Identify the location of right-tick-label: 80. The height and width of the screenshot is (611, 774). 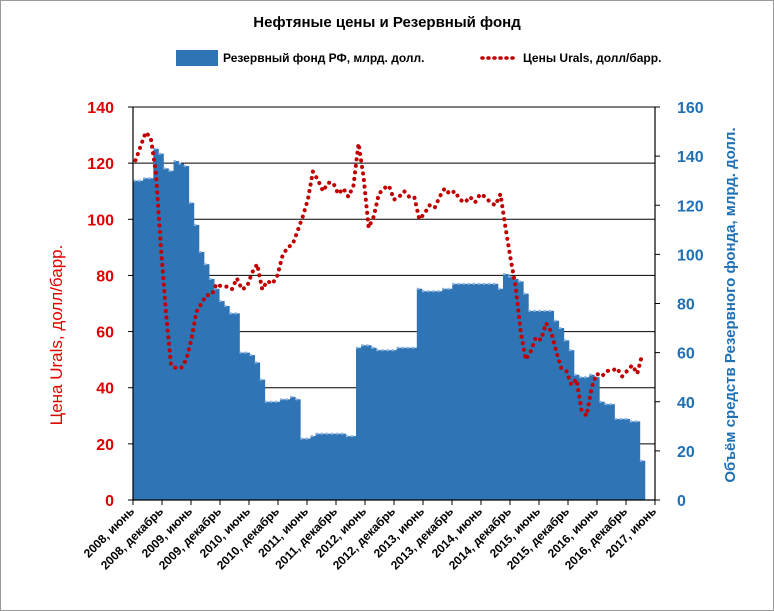
(686, 305).